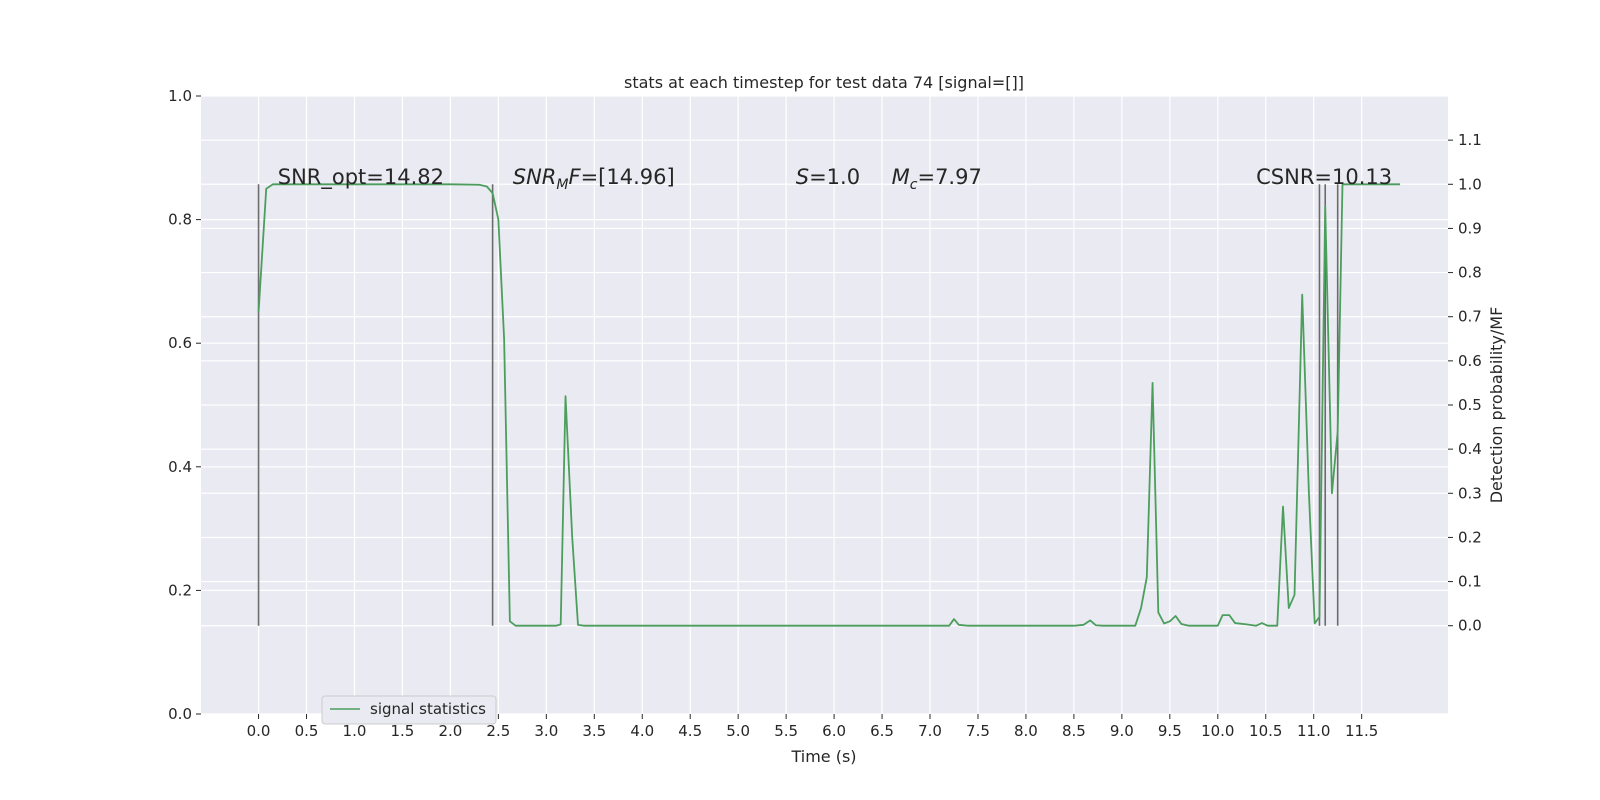 This screenshot has height=800, width=1600. I want to click on y-axis-right: 0.0 0.1 0.2 0.3 0.4 0.5 0.6 0.7 0.8 0.9 1.0 1.1, so click(1465, 383).